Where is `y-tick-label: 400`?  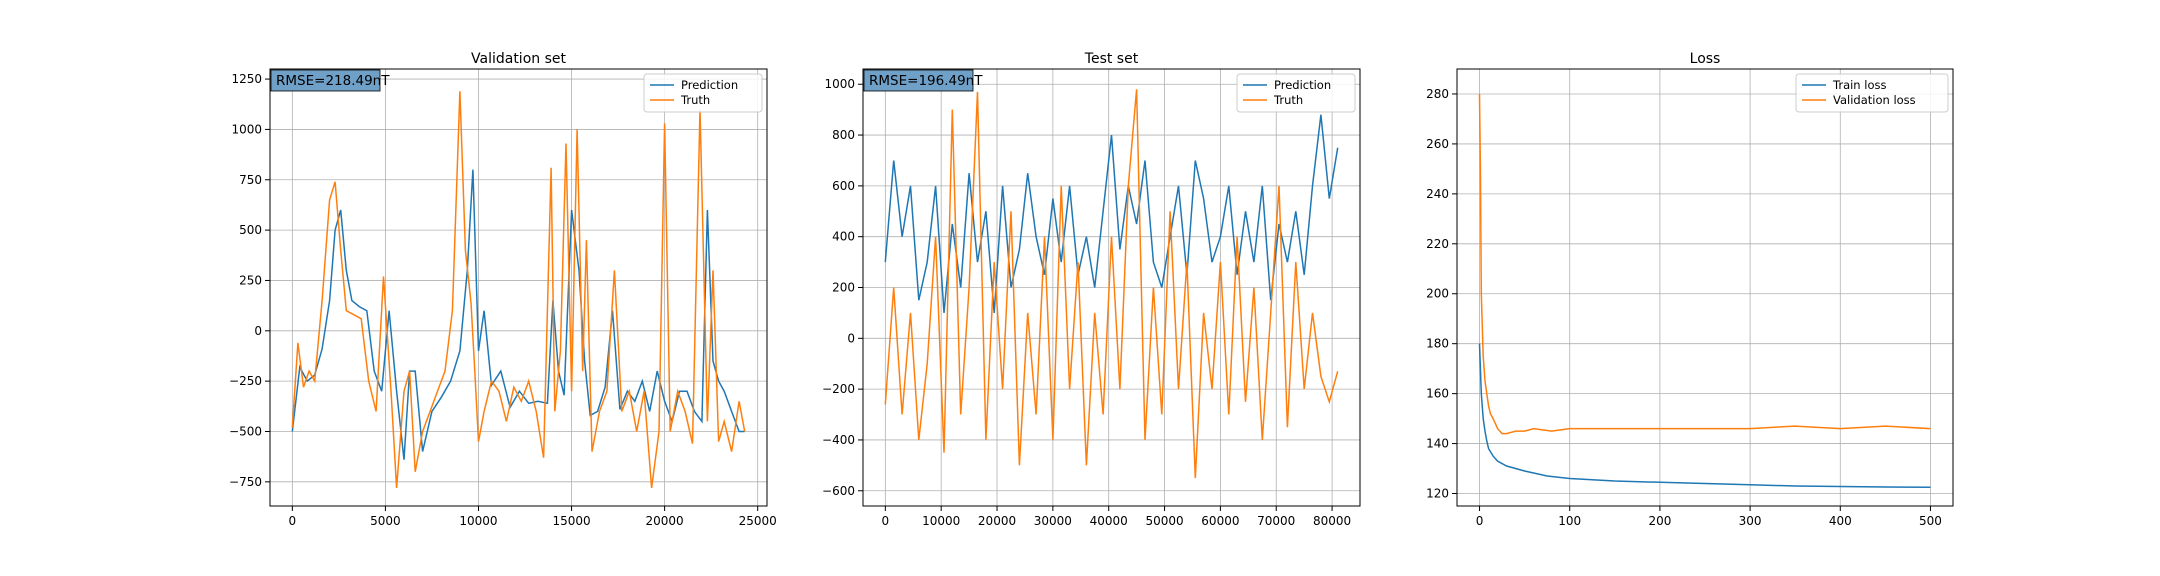
y-tick-label: 400 is located at coordinates (843, 237).